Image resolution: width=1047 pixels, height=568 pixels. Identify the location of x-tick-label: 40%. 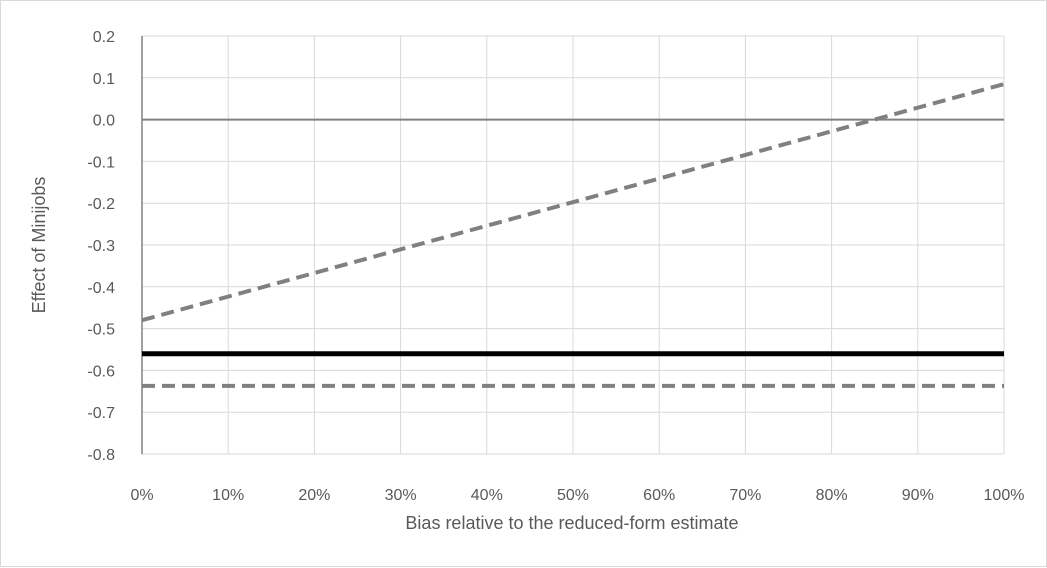
(487, 495).